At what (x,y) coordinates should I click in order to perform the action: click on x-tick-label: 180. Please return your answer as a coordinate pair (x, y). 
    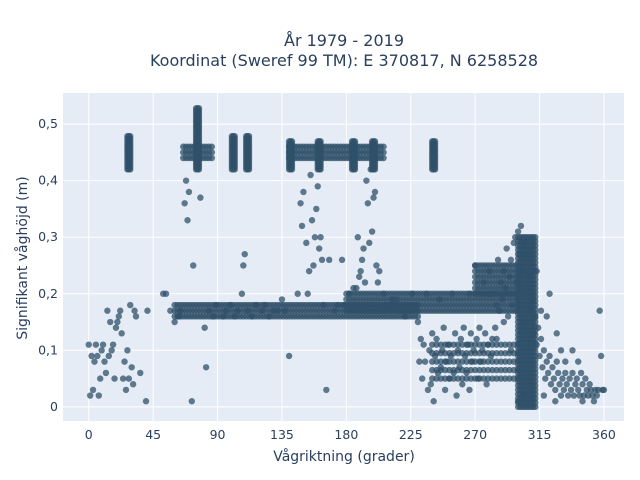
    Looking at the image, I should click on (346, 434).